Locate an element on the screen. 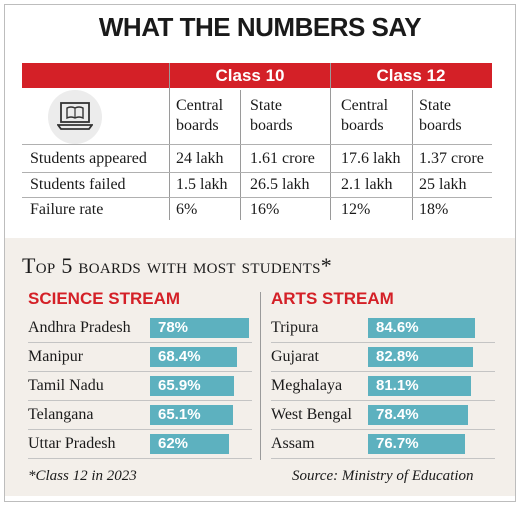 Image resolution: width=520 pixels, height=506 pixels. bar-category-label: West Bengal is located at coordinates (311, 414).